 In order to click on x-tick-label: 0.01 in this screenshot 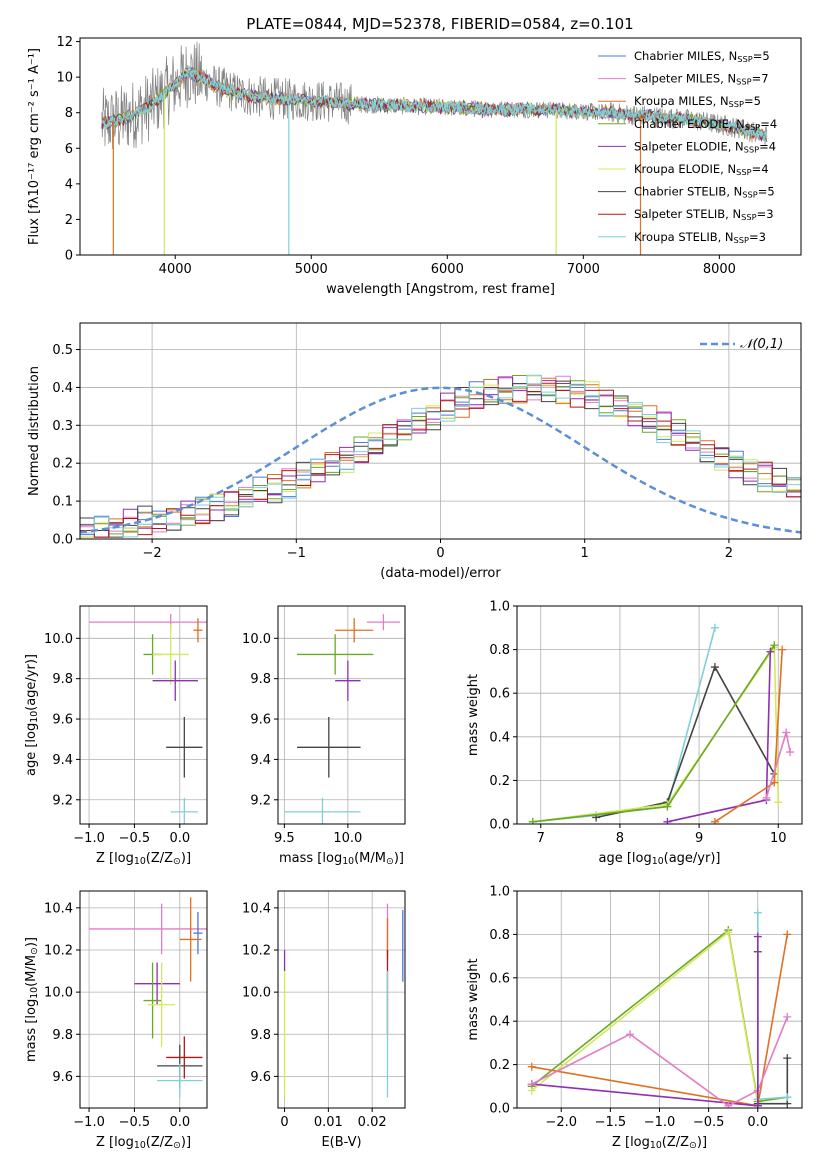, I will do `click(328, 1122)`.